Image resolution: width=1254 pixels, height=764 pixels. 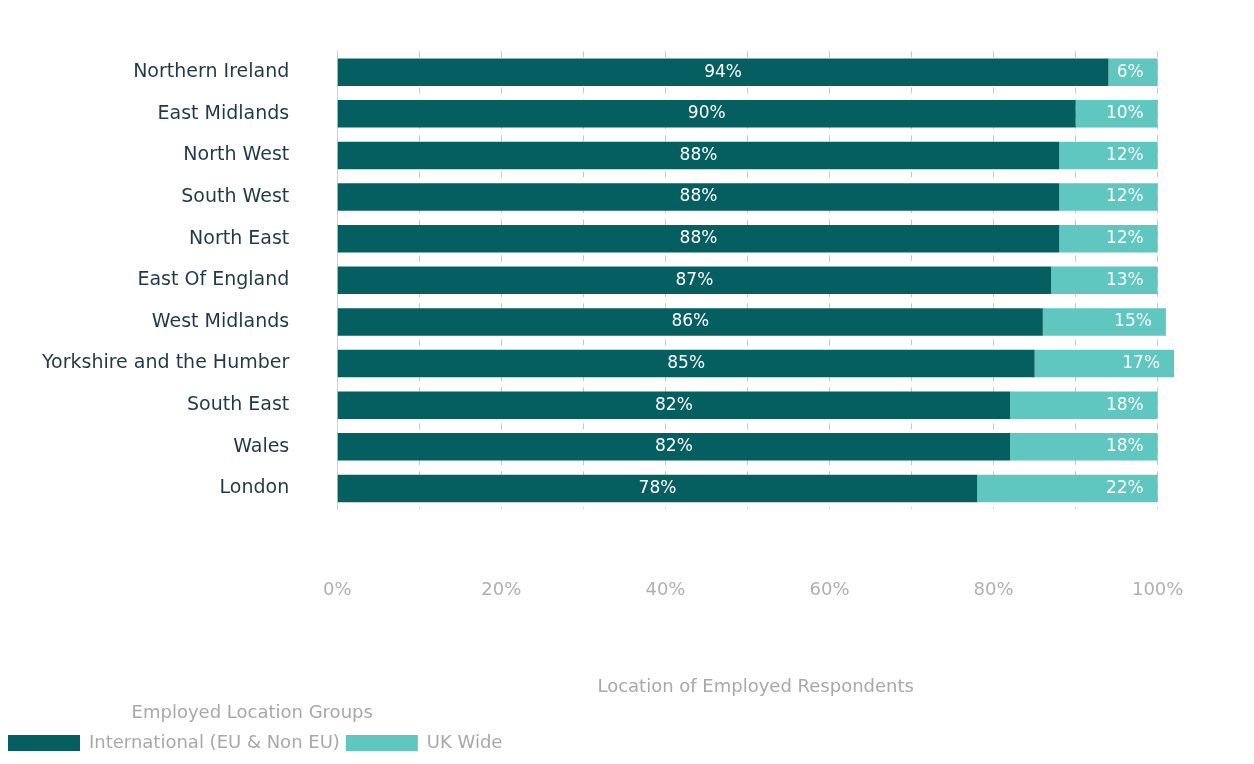 I want to click on data-label: 13%, so click(x=1124, y=278).